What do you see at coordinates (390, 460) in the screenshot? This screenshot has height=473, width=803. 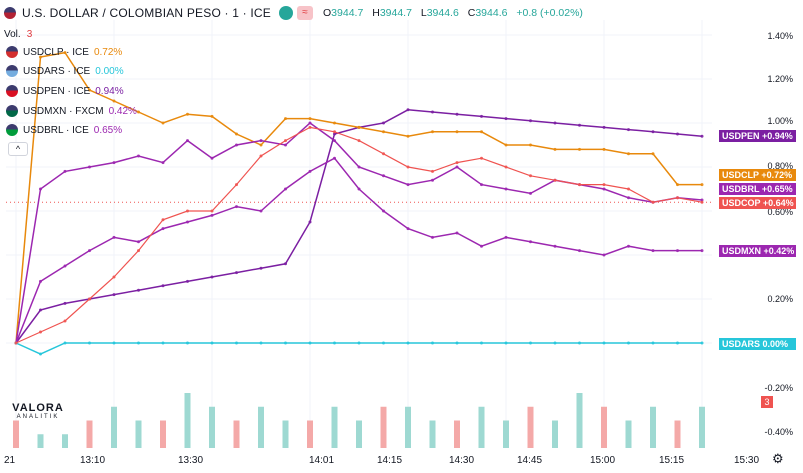 I see `x-tick-label: 14:15` at bounding box center [390, 460].